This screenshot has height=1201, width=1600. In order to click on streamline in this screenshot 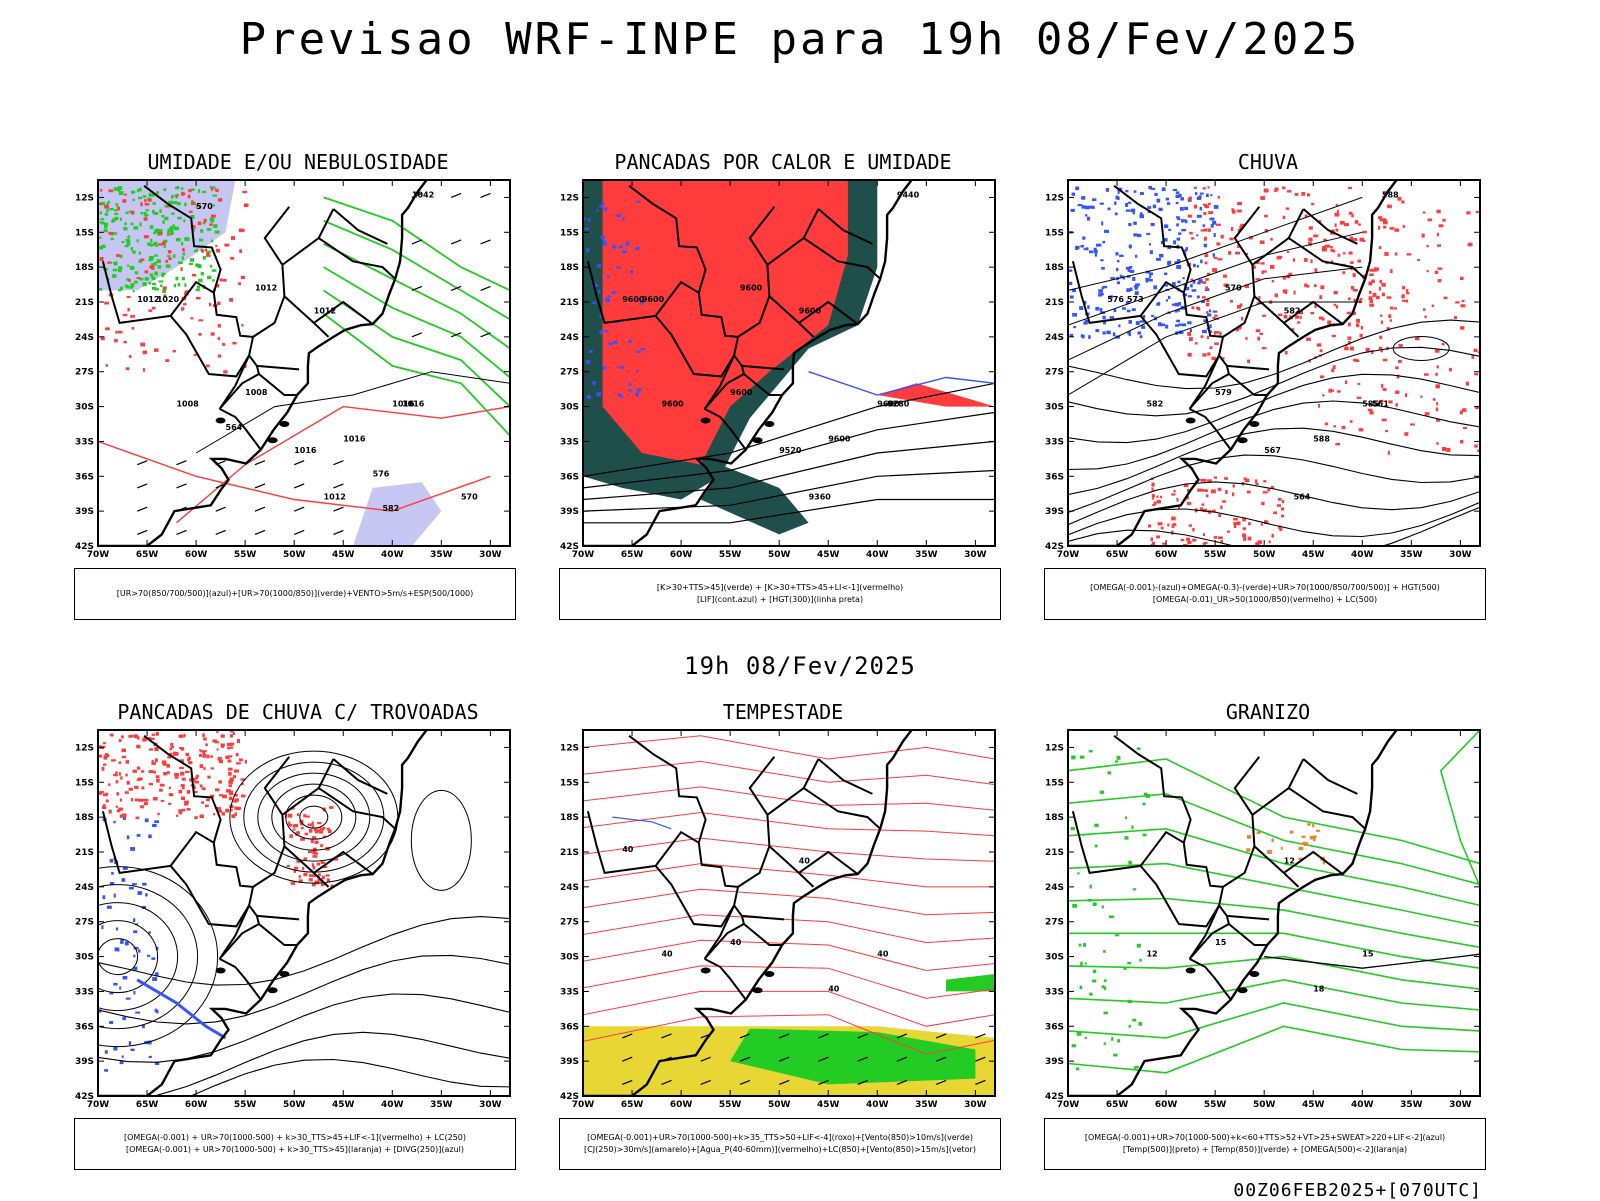, I will do `click(1274, 435)`.